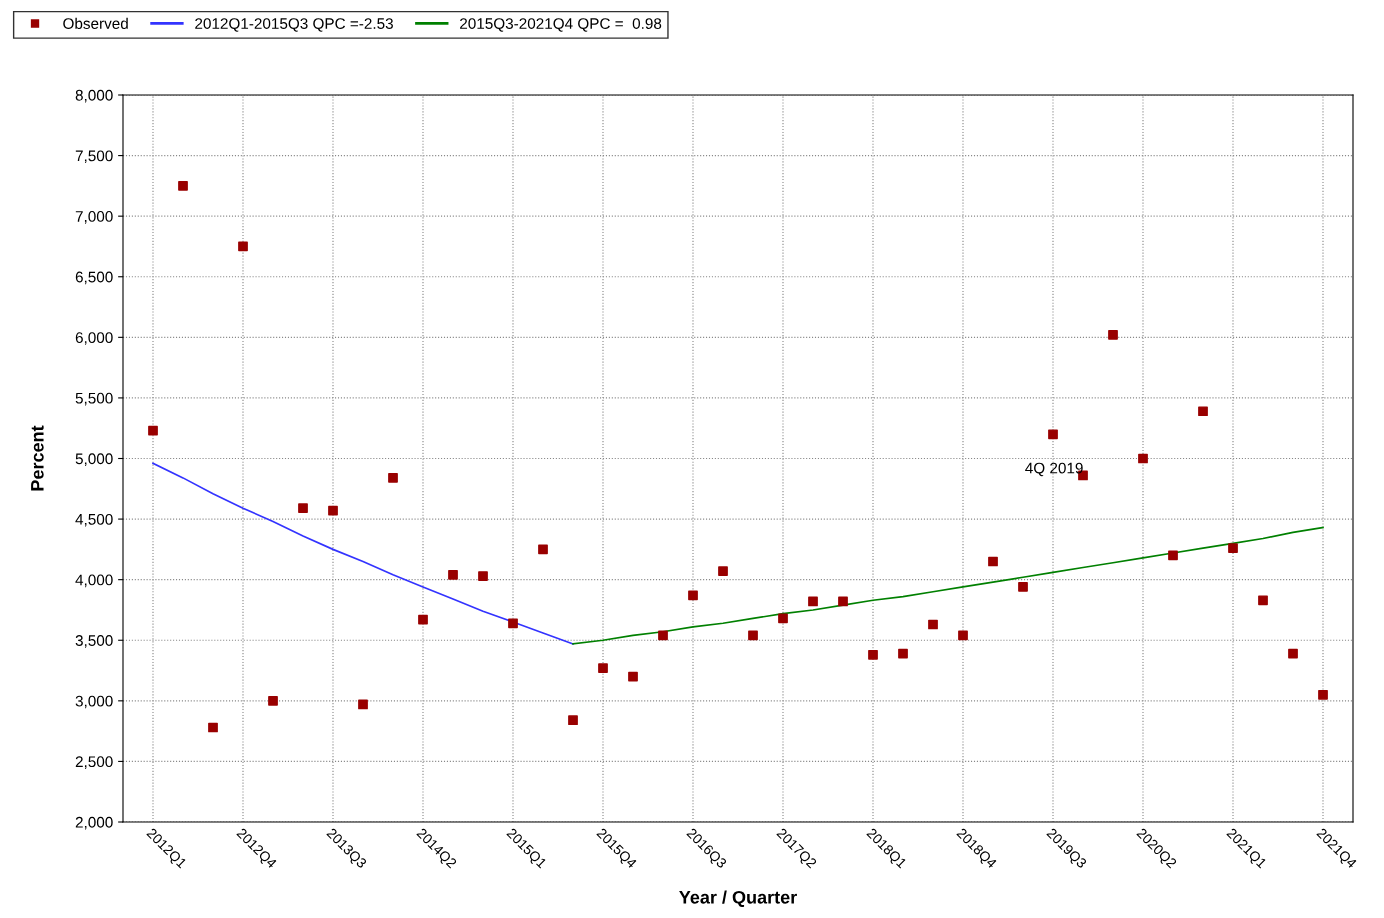 This screenshot has height=918, width=1384. I want to click on legend-label: Observed, so click(95, 23).